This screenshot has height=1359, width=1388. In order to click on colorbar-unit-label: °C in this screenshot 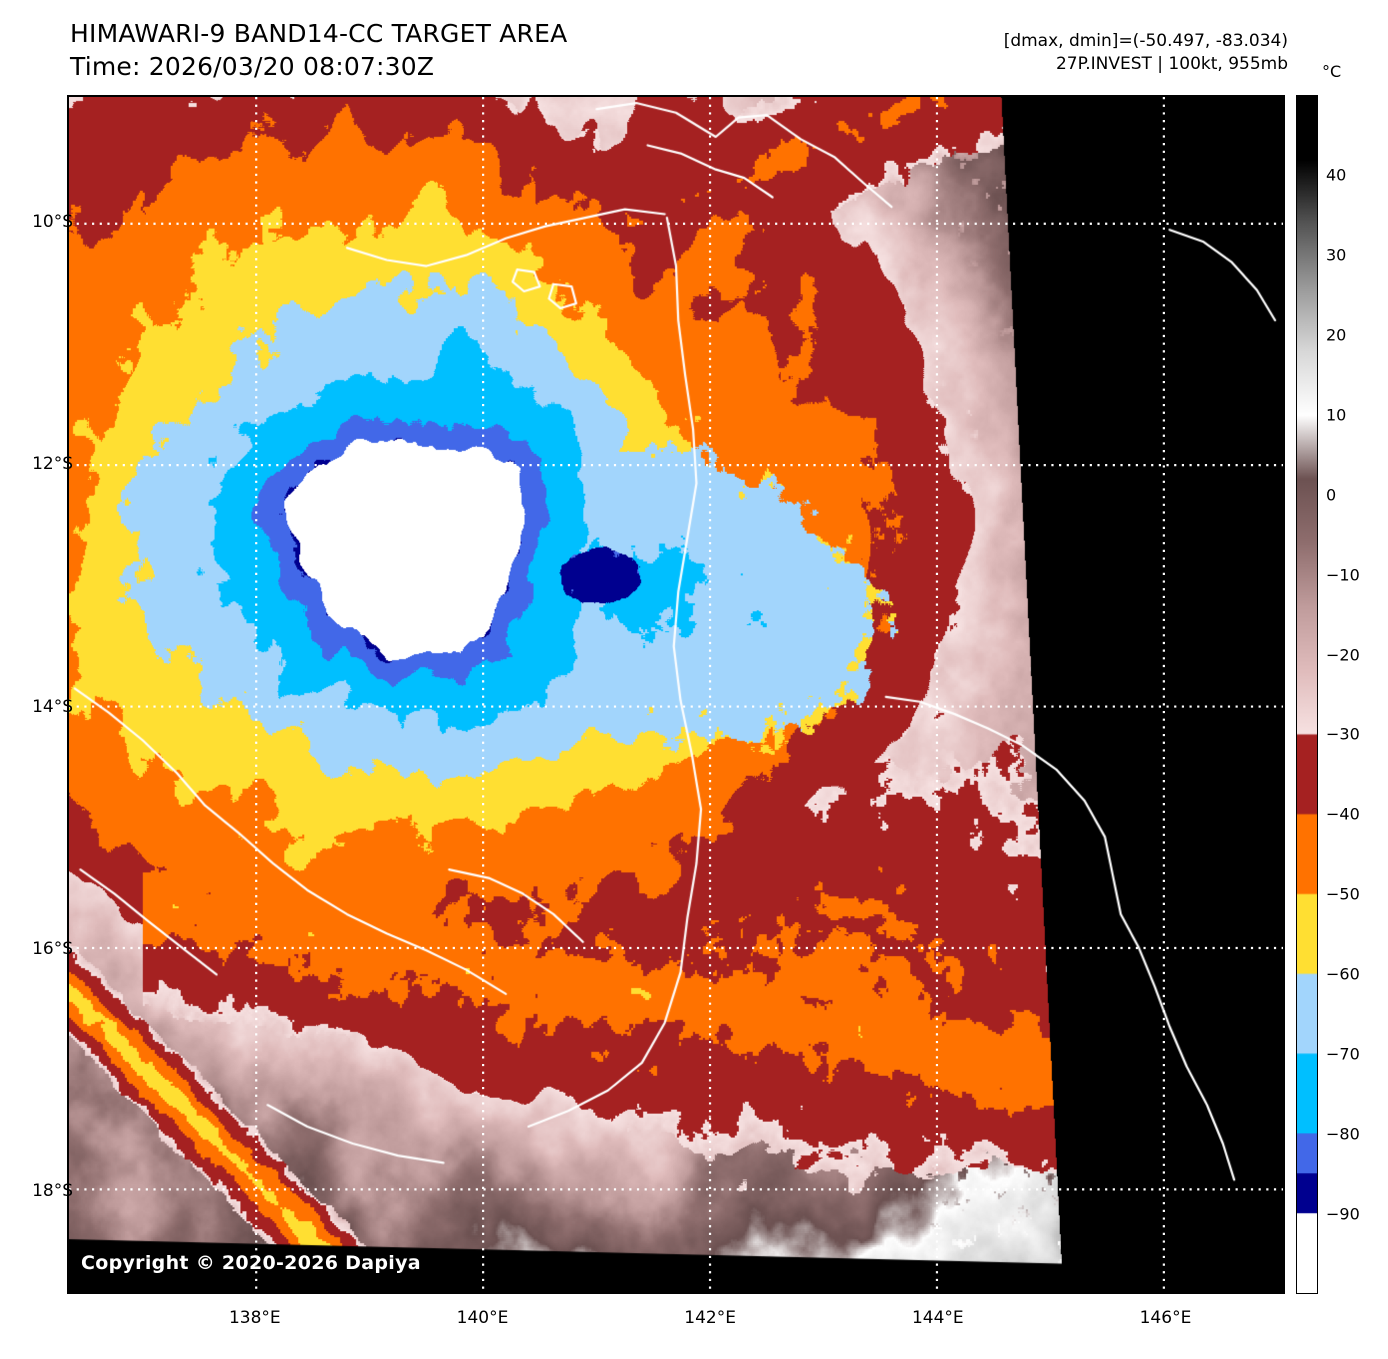, I will do `click(1332, 71)`.